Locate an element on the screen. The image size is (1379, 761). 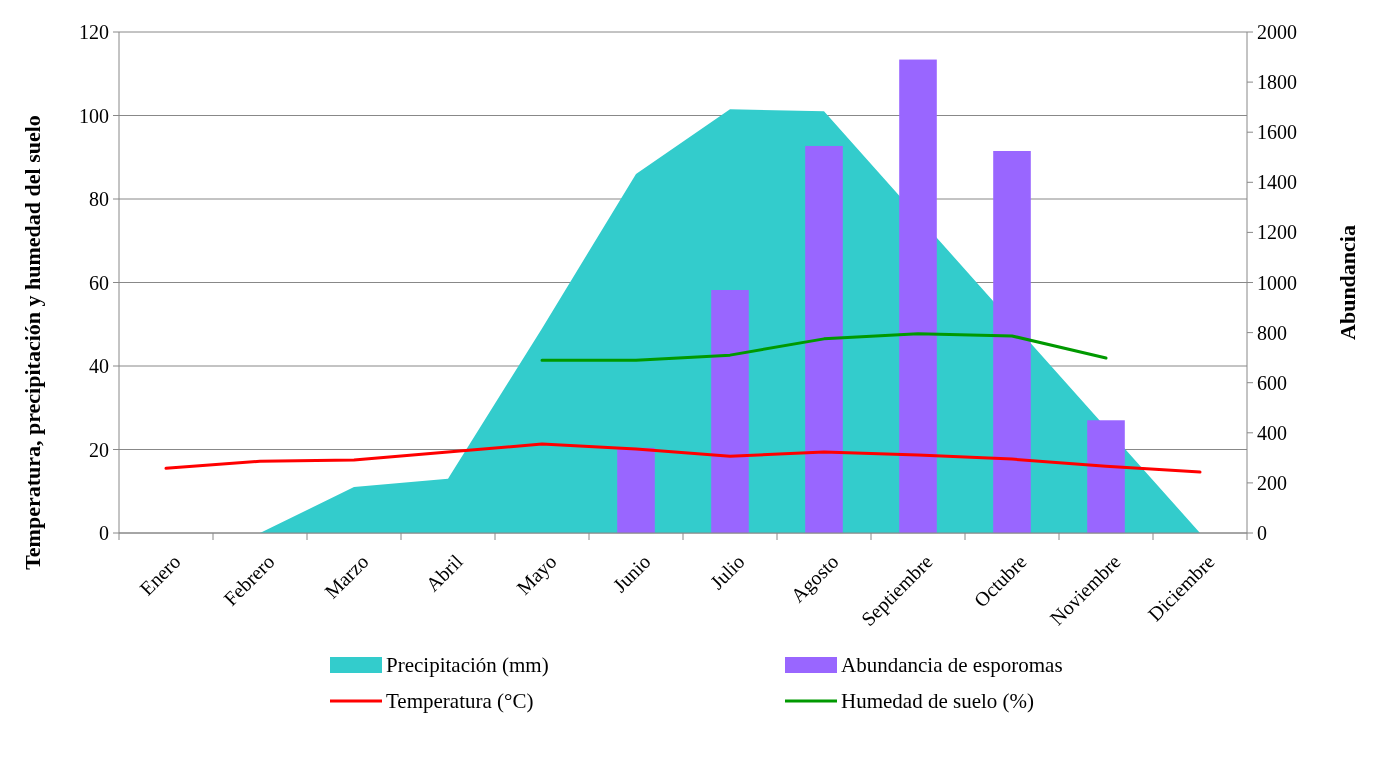
y-tick-label: 60 is located at coordinates (99, 282).